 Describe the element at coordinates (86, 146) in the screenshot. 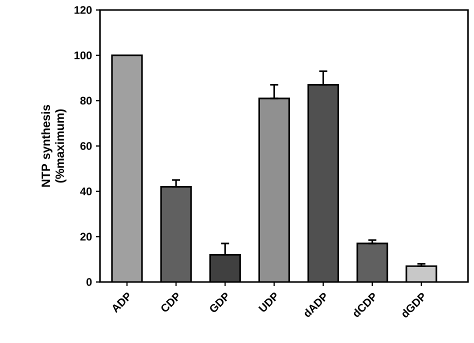

I see `y-tick-label: 60` at that location.